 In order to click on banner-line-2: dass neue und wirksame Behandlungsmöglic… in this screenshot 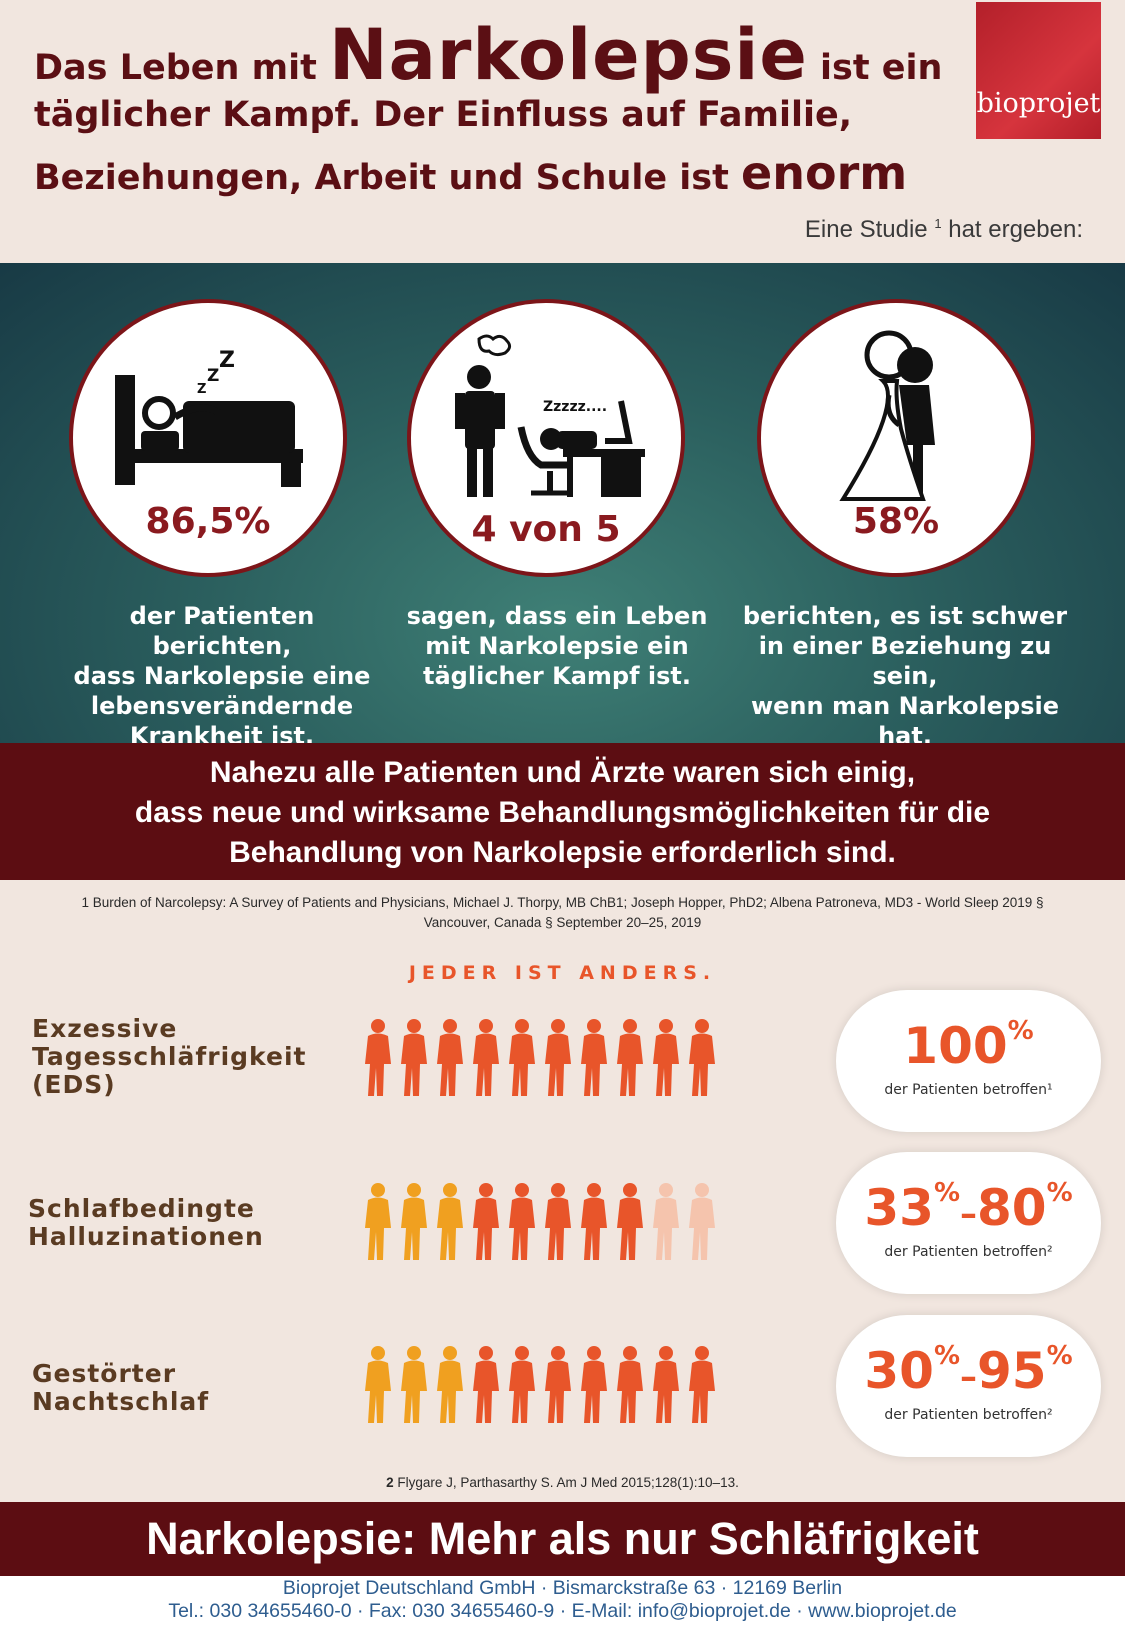, I will do `click(562, 812)`.